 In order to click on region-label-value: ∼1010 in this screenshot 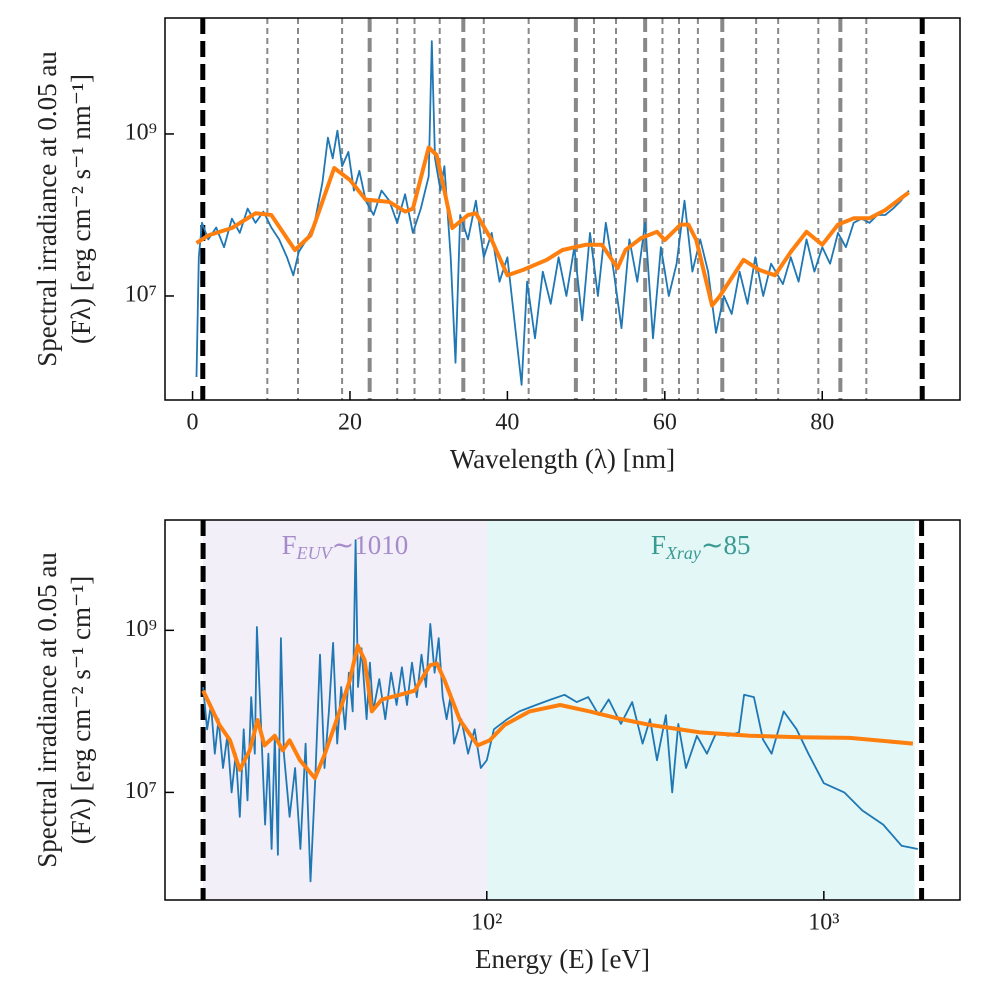, I will do `click(370, 545)`.